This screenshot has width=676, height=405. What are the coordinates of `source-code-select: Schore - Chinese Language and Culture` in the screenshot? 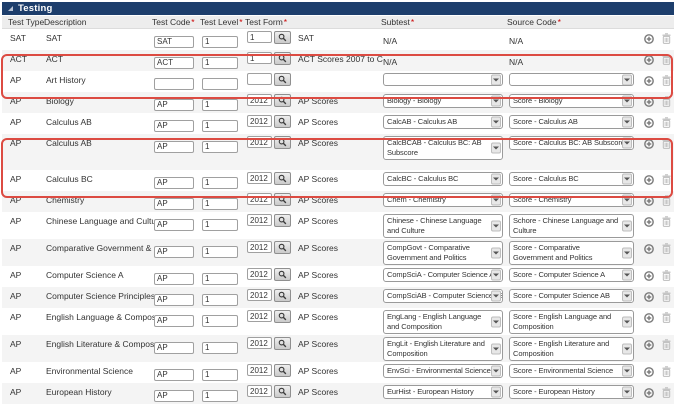 It's located at (571, 226).